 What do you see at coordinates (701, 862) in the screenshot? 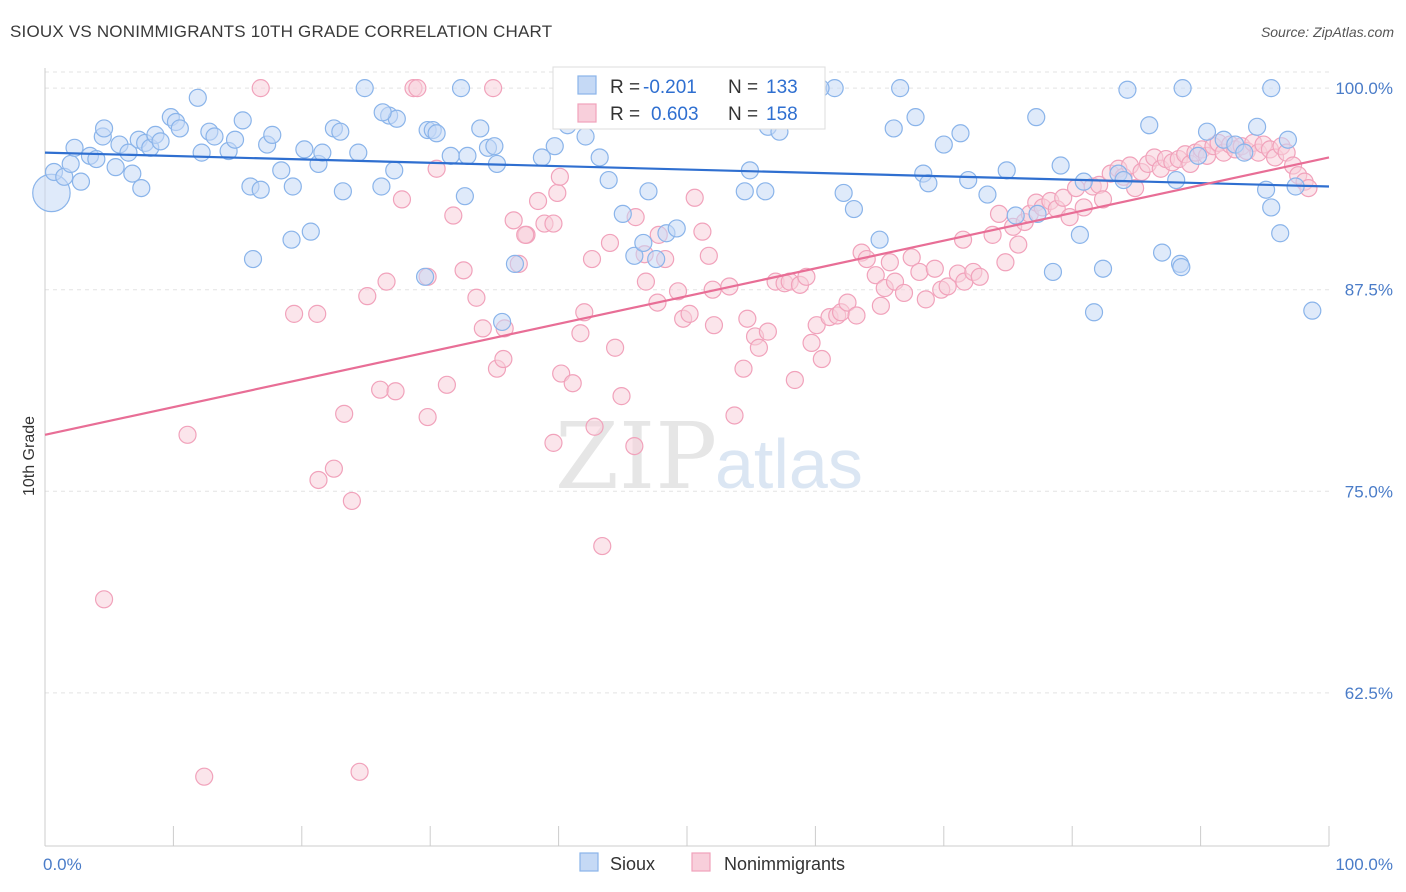
I see `legend-bottom-swatch-nonimmigrants` at bounding box center [701, 862].